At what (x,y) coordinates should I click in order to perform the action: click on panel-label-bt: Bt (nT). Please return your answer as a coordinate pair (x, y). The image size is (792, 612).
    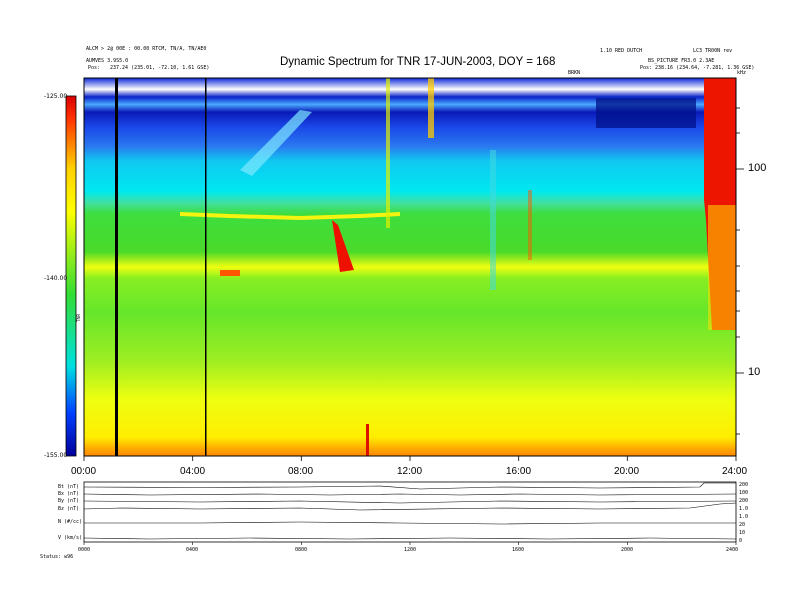
    Looking at the image, I should click on (69, 487).